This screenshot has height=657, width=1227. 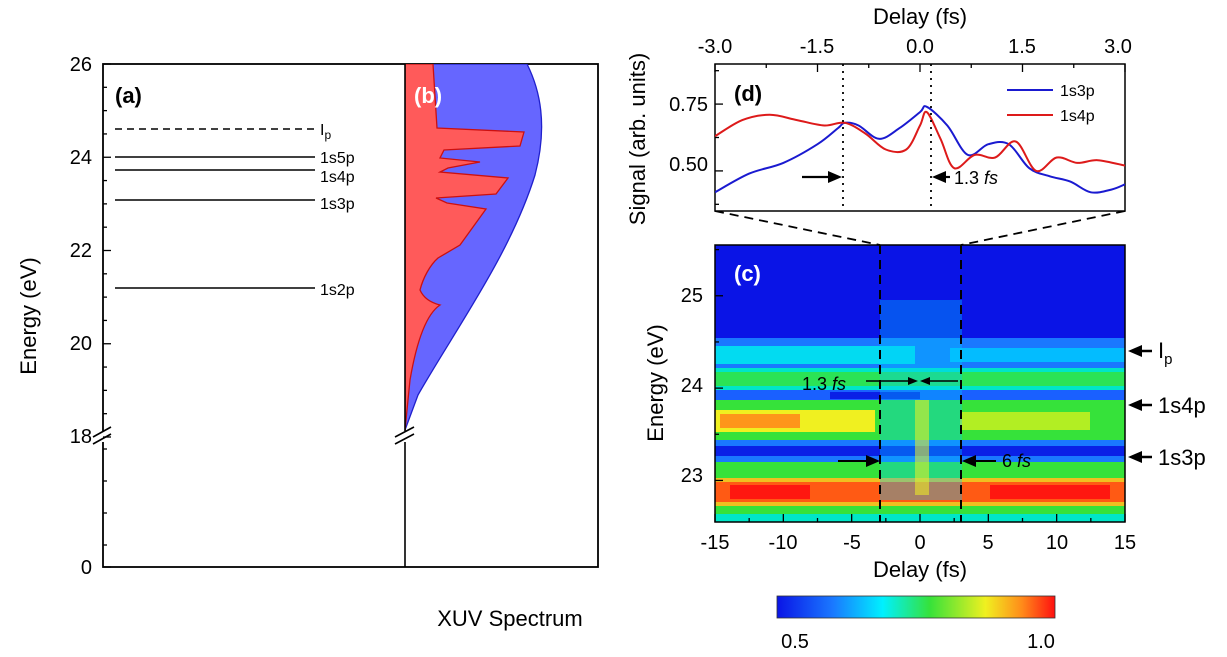 What do you see at coordinates (107, 315) in the screenshot?
I see `panel-a-ticks` at bounding box center [107, 315].